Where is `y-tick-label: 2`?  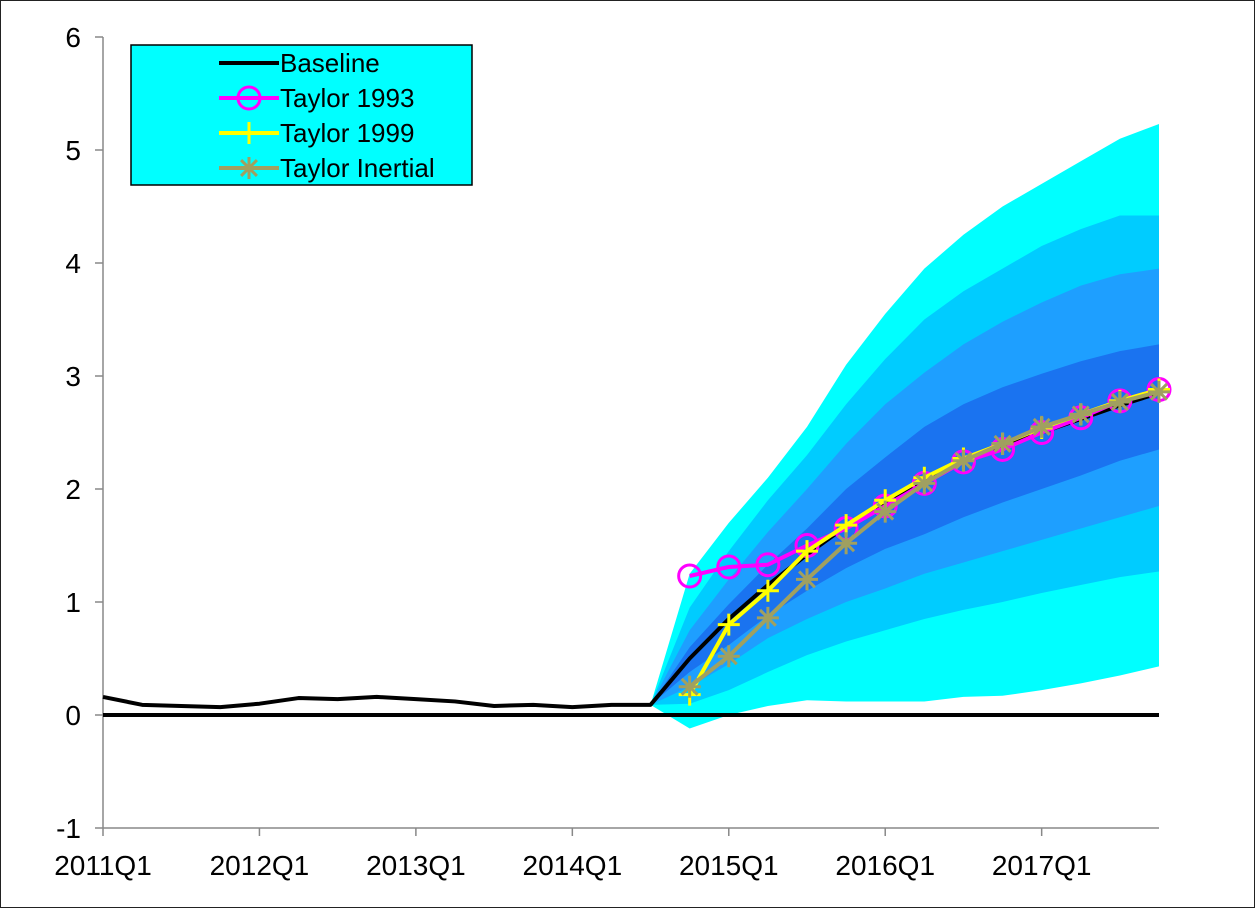 y-tick-label: 2 is located at coordinates (73, 489).